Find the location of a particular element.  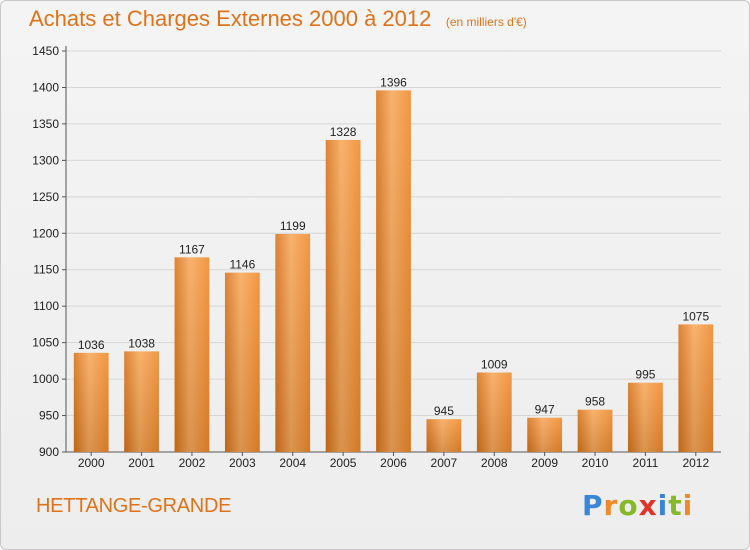

y-tick-label: 1300 is located at coordinates (45, 160).